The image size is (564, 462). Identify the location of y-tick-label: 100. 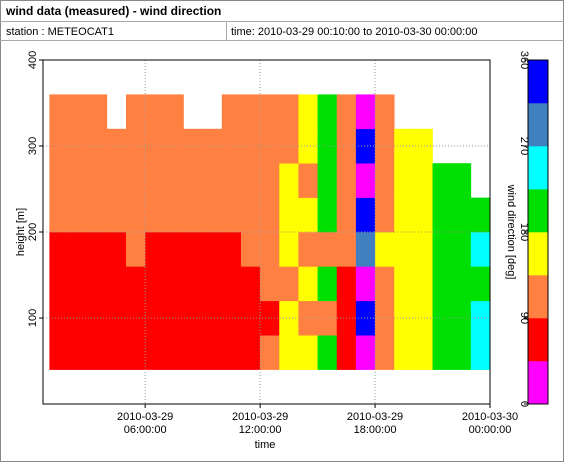
(33, 318).